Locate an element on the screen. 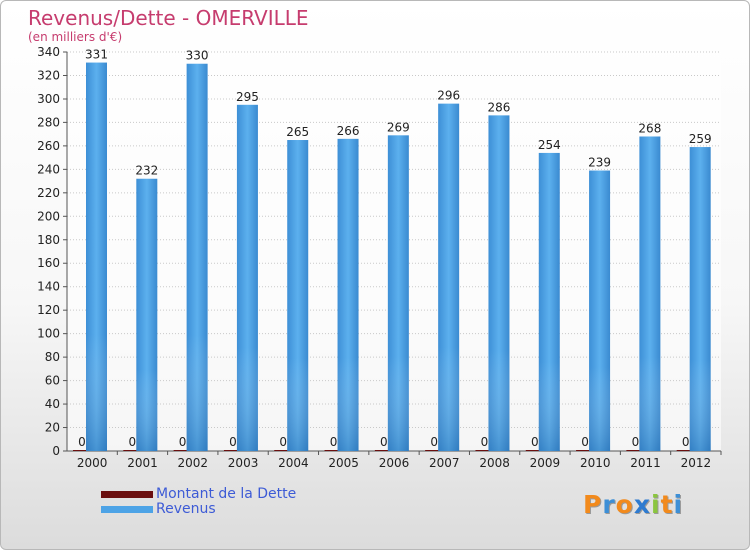 This screenshot has height=550, width=750. x-tick-label: 2008 is located at coordinates (494, 463).